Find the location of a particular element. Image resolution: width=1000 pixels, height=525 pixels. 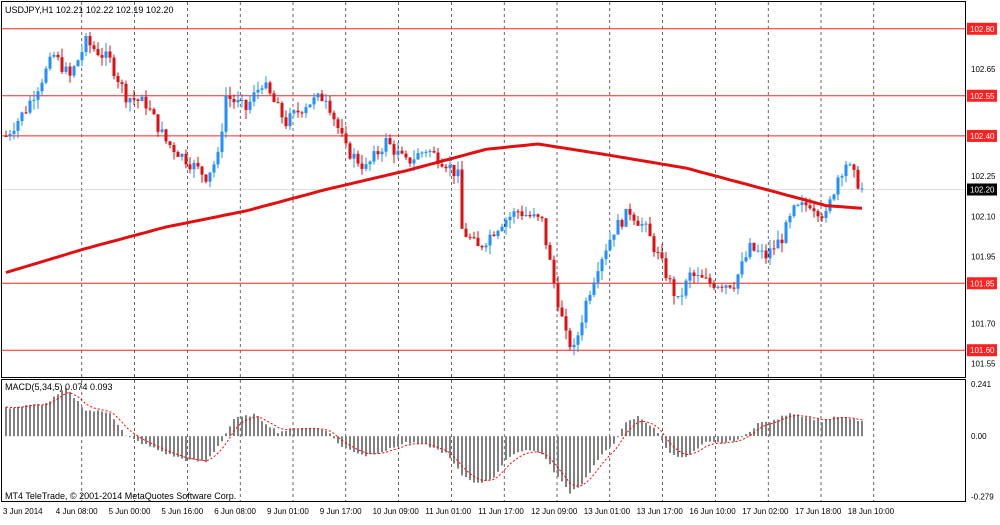

time-tick-label: 17 Jun 18:00 is located at coordinates (818, 511).